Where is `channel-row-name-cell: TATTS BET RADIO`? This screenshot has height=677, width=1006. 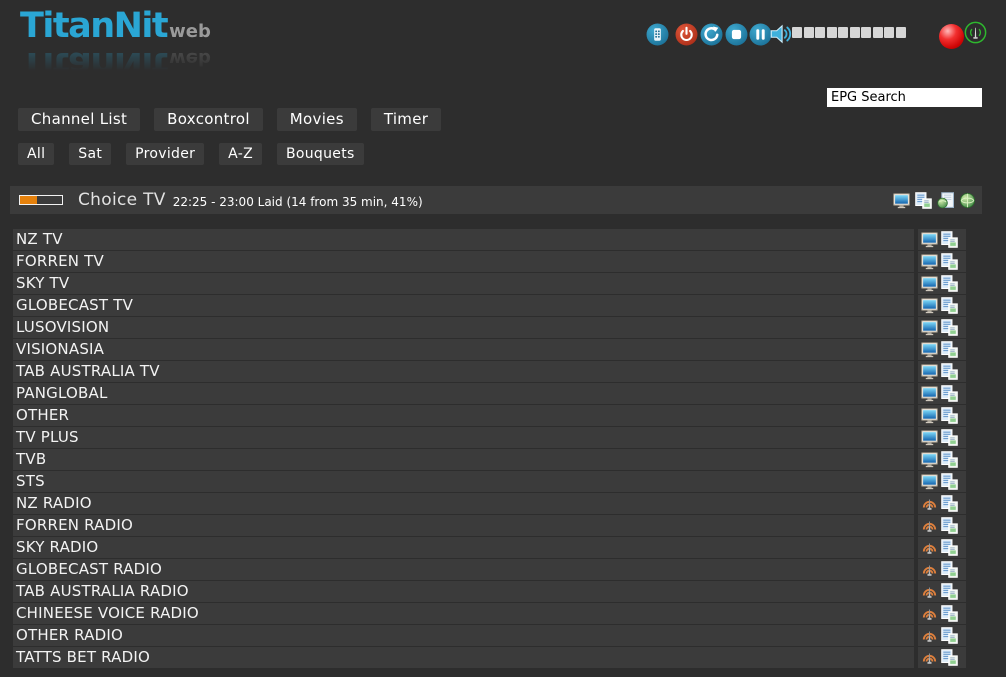
channel-row-name-cell: TATTS BET RADIO is located at coordinates (463, 657).